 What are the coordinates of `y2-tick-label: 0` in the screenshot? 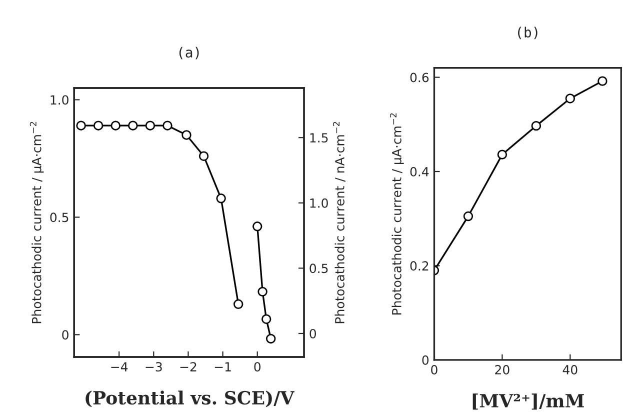 It's located at (313, 333).